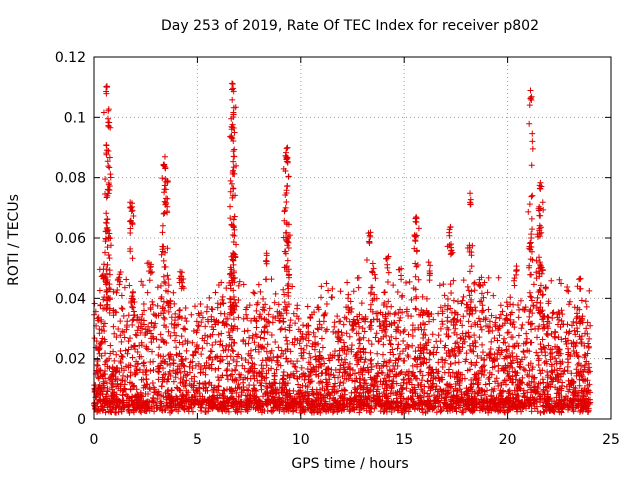 The image size is (640, 480). What do you see at coordinates (70, 299) in the screenshot?
I see `y-tick-label: 0.04` at bounding box center [70, 299].